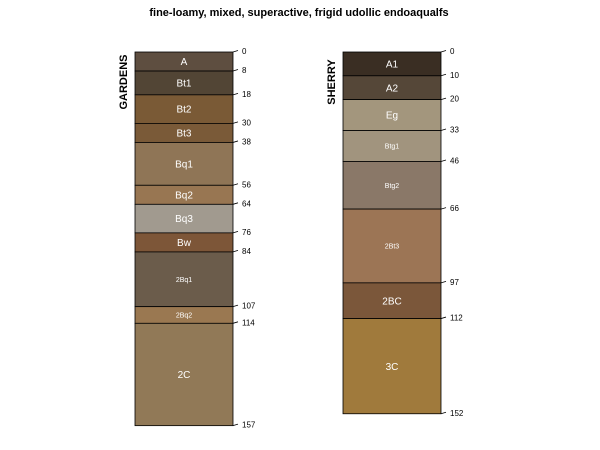  What do you see at coordinates (246, 94) in the screenshot?
I see `depth-label-gardens: 18` at bounding box center [246, 94].